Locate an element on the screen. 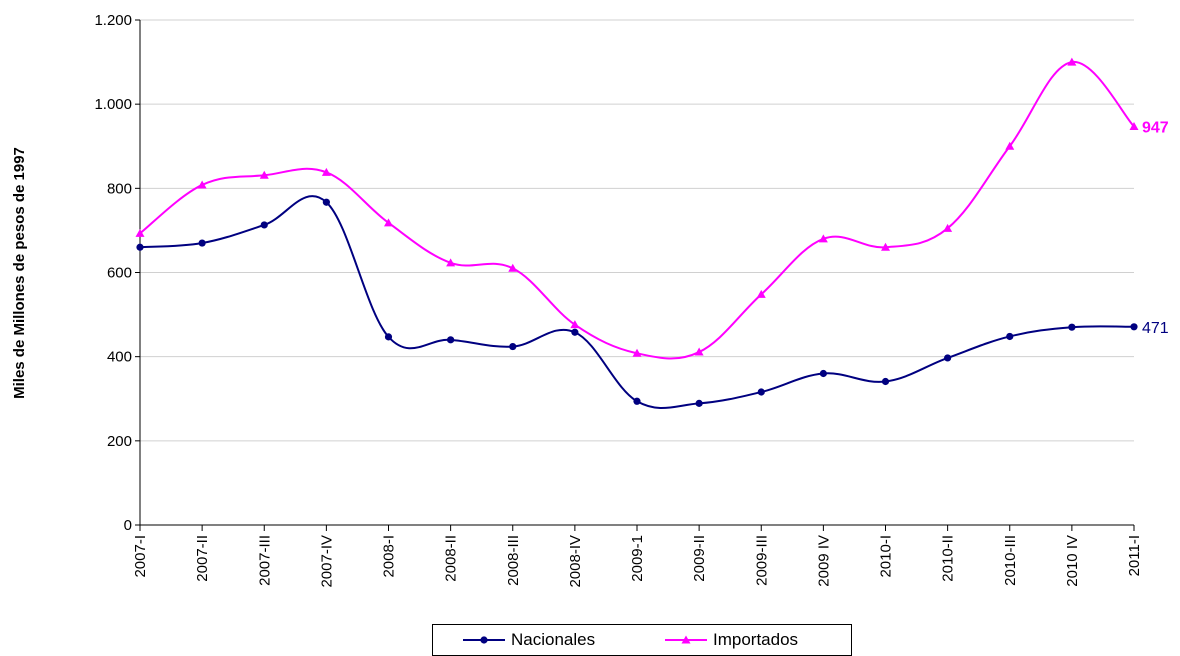 The height and width of the screenshot is (656, 1180). legend-swatch-importados is located at coordinates (686, 639).